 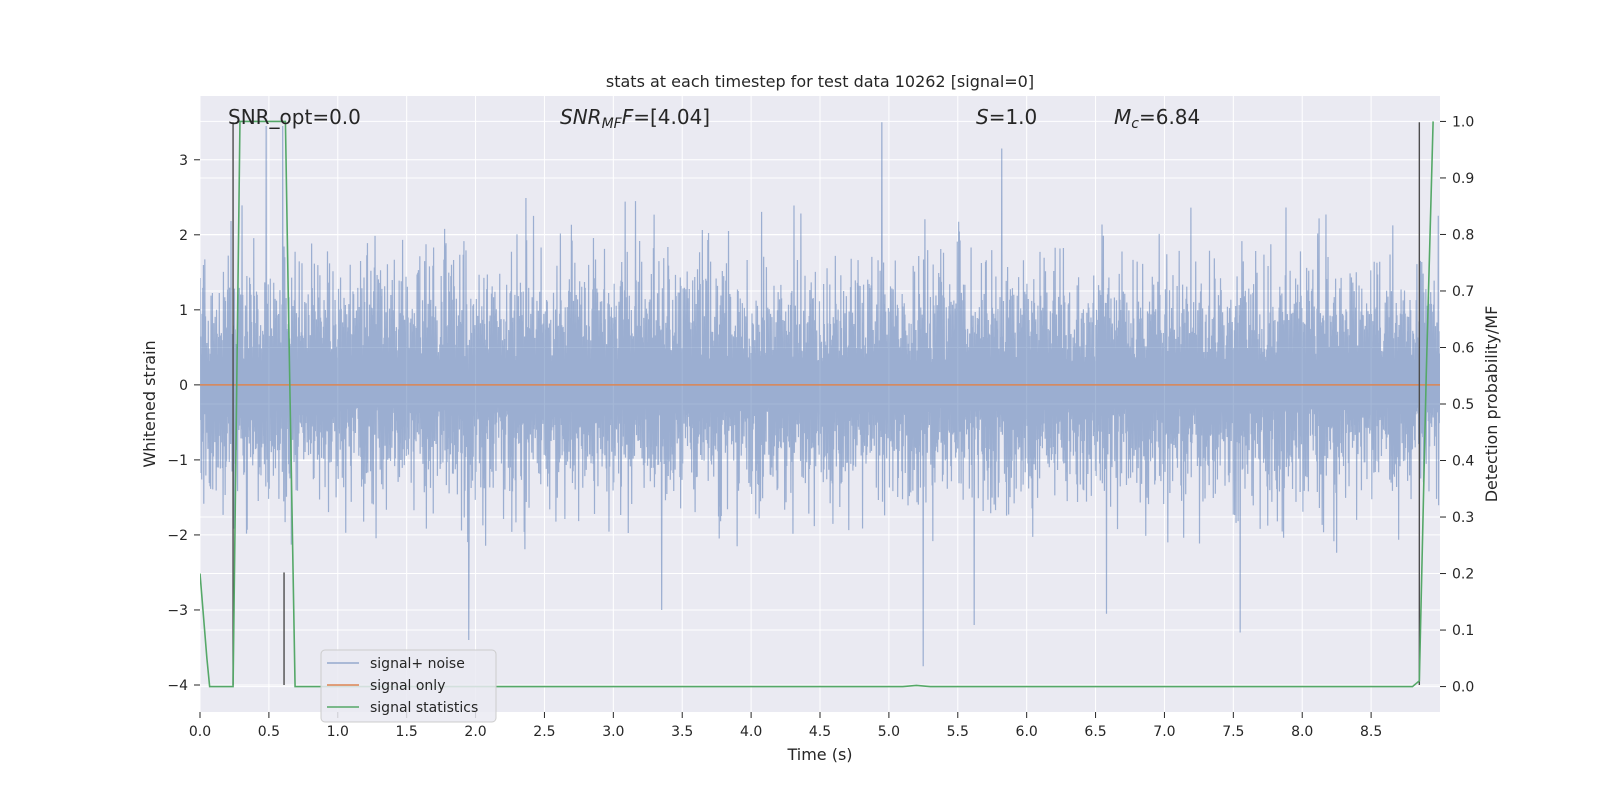 What do you see at coordinates (183, 236) in the screenshot?
I see `y-left-tick-label-6: 2` at bounding box center [183, 236].